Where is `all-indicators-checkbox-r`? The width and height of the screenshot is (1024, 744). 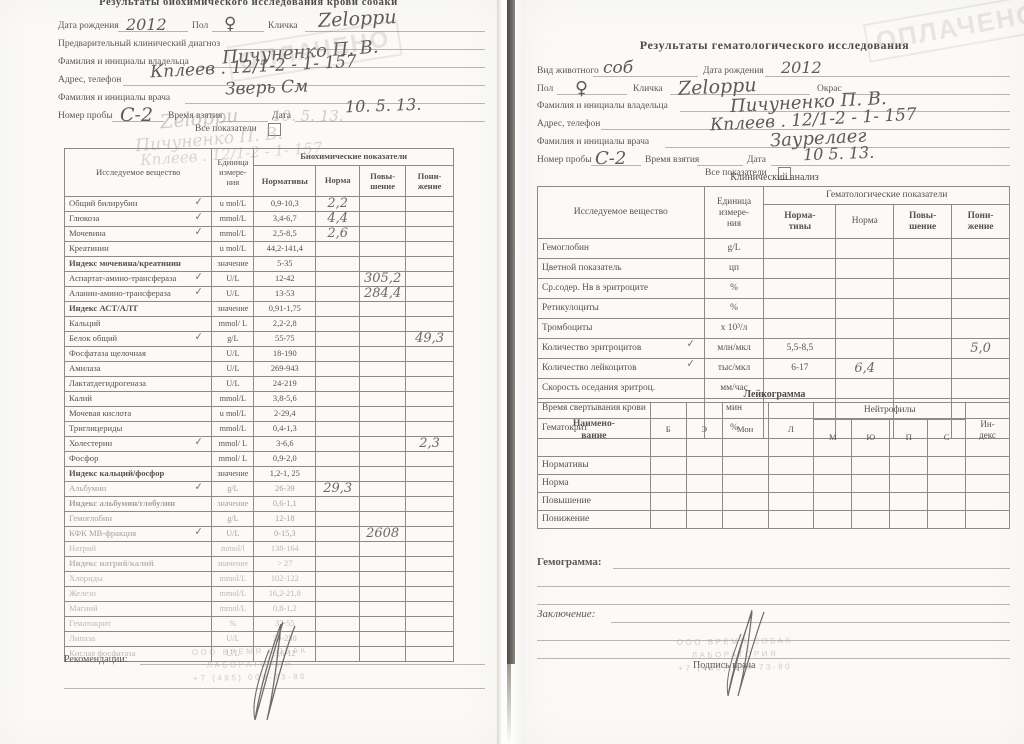
all-indicators-checkbox-r is located at coordinates (784, 173).